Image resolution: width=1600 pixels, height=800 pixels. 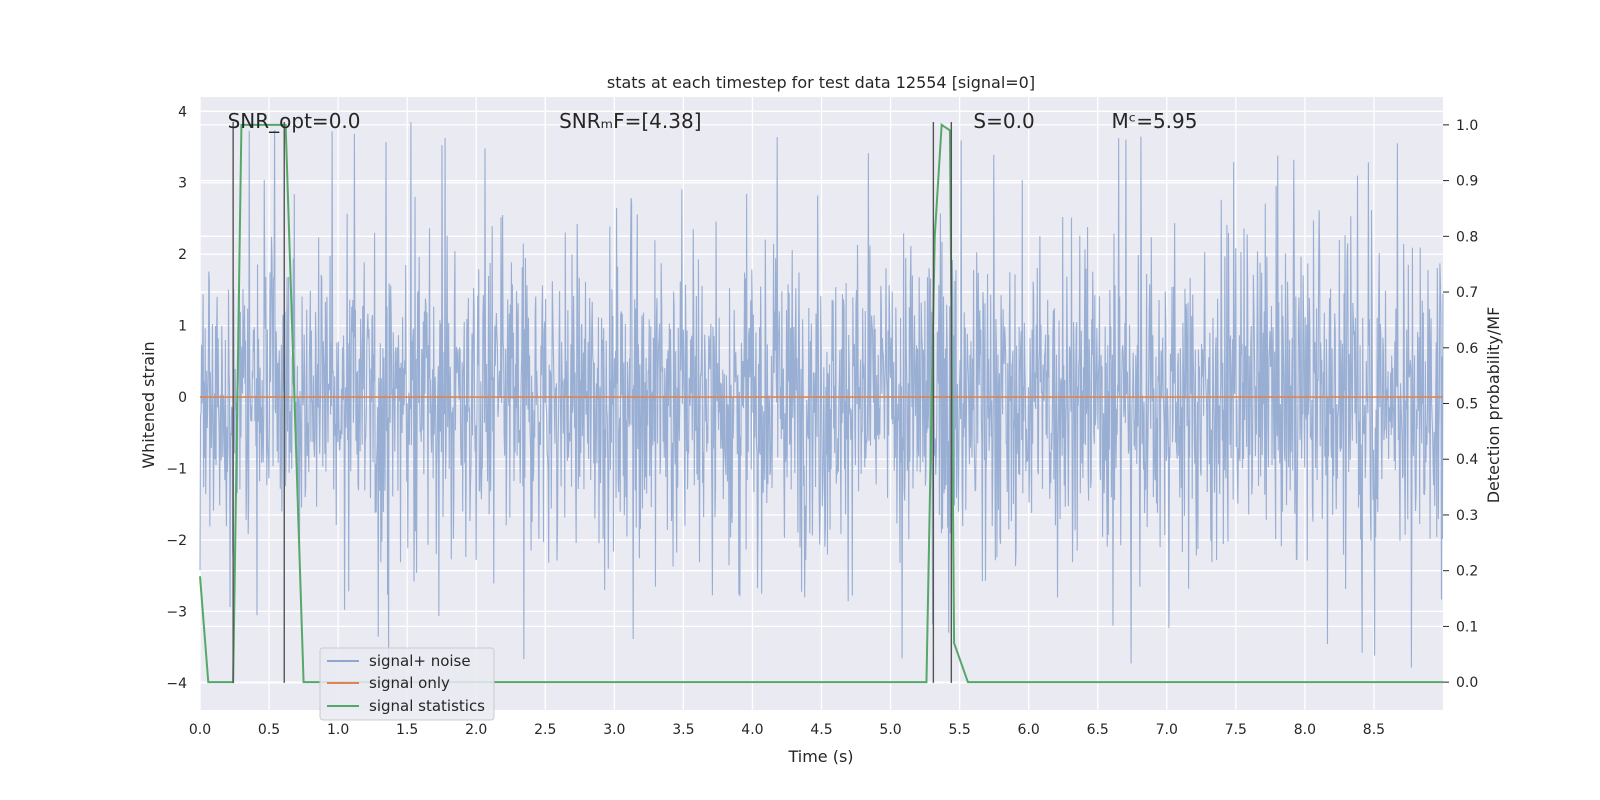 I want to click on x-tick-label: 1.5, so click(x=407, y=730).